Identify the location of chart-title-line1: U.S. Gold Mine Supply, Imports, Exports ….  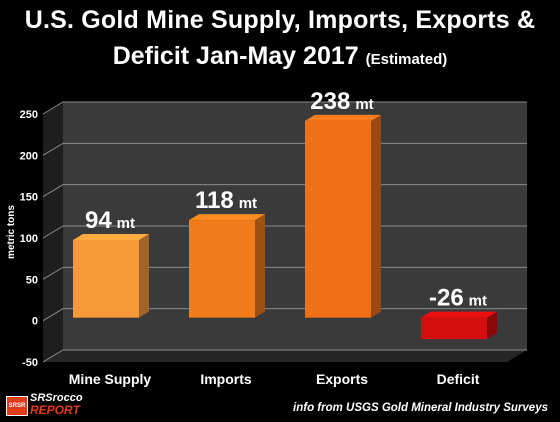
(280, 20).